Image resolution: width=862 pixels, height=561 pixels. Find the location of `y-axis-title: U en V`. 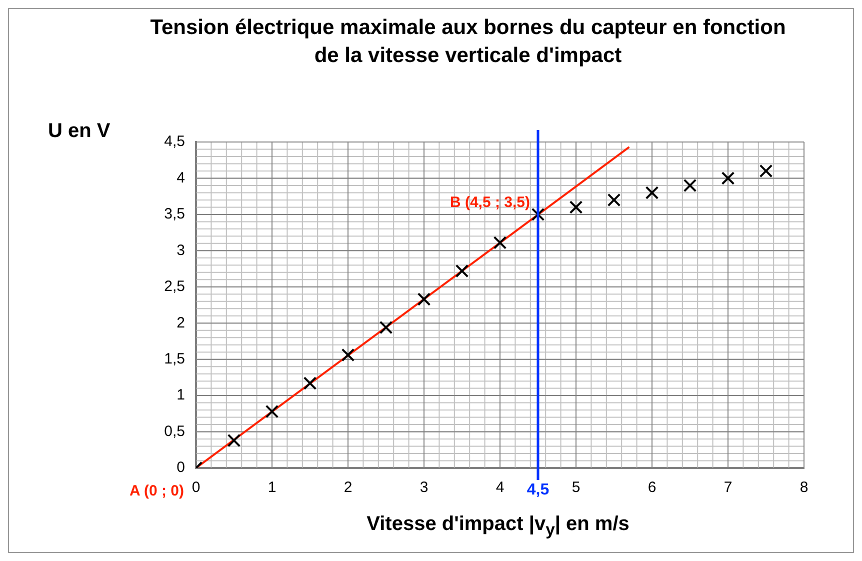

y-axis-title: U en V is located at coordinates (79, 131).